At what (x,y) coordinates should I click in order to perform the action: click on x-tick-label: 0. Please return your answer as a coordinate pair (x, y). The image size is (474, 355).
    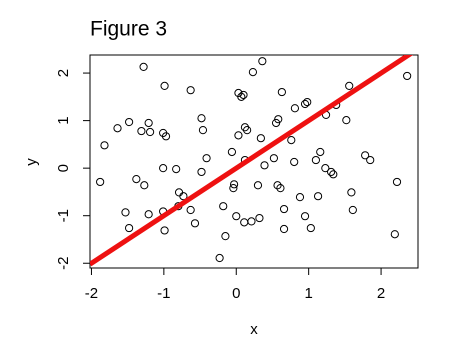
    Looking at the image, I should click on (236, 293).